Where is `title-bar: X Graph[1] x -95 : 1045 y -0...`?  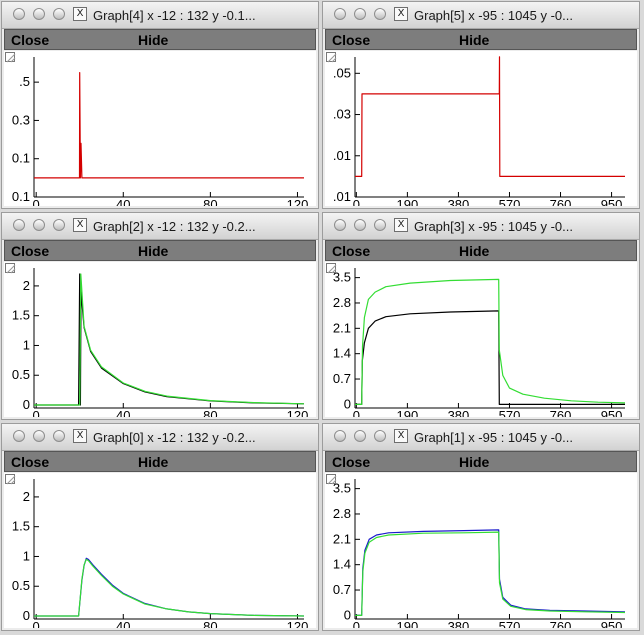 title-bar: X Graph[1] x -95 : 1045 y -0... is located at coordinates (481, 437).